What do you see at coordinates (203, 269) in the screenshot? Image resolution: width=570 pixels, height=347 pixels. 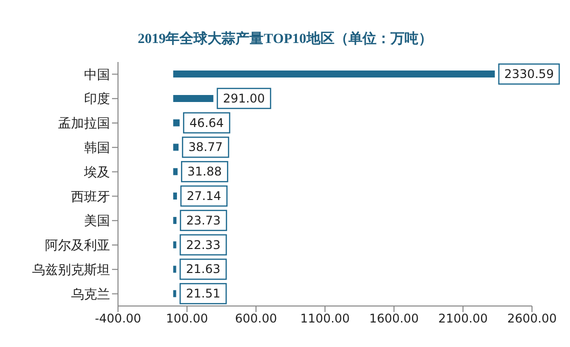 I see `data-label: 21.63` at bounding box center [203, 269].